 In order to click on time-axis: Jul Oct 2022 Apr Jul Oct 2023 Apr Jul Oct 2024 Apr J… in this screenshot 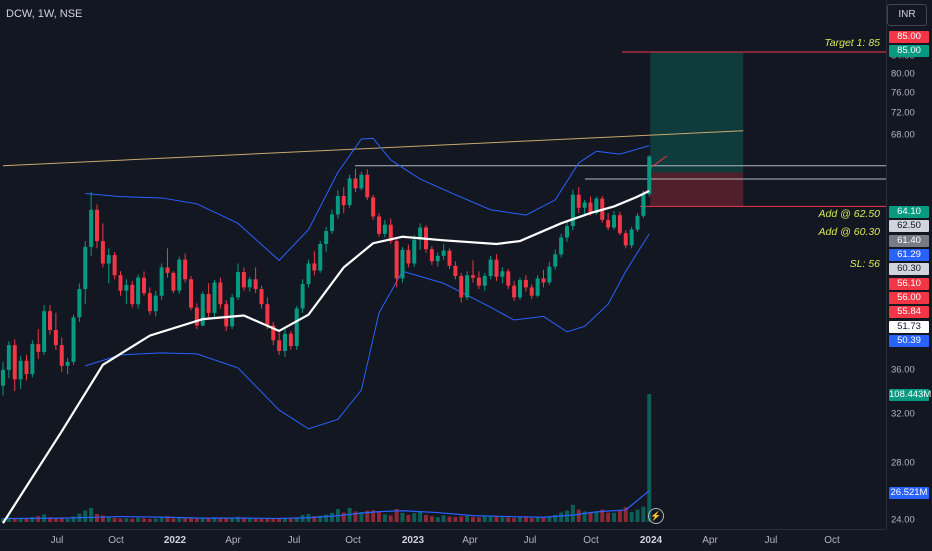, I will do `click(443, 540)`.